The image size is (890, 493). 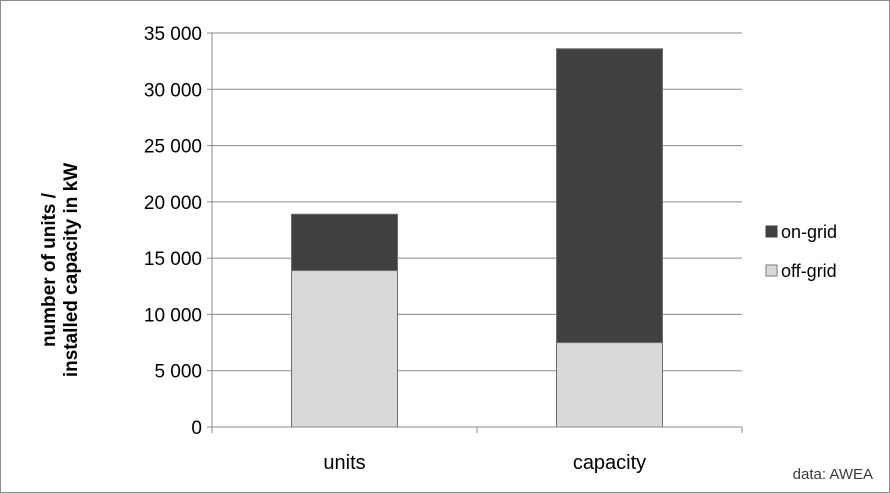 I want to click on y-tick-label: 5 000, so click(x=178, y=372).